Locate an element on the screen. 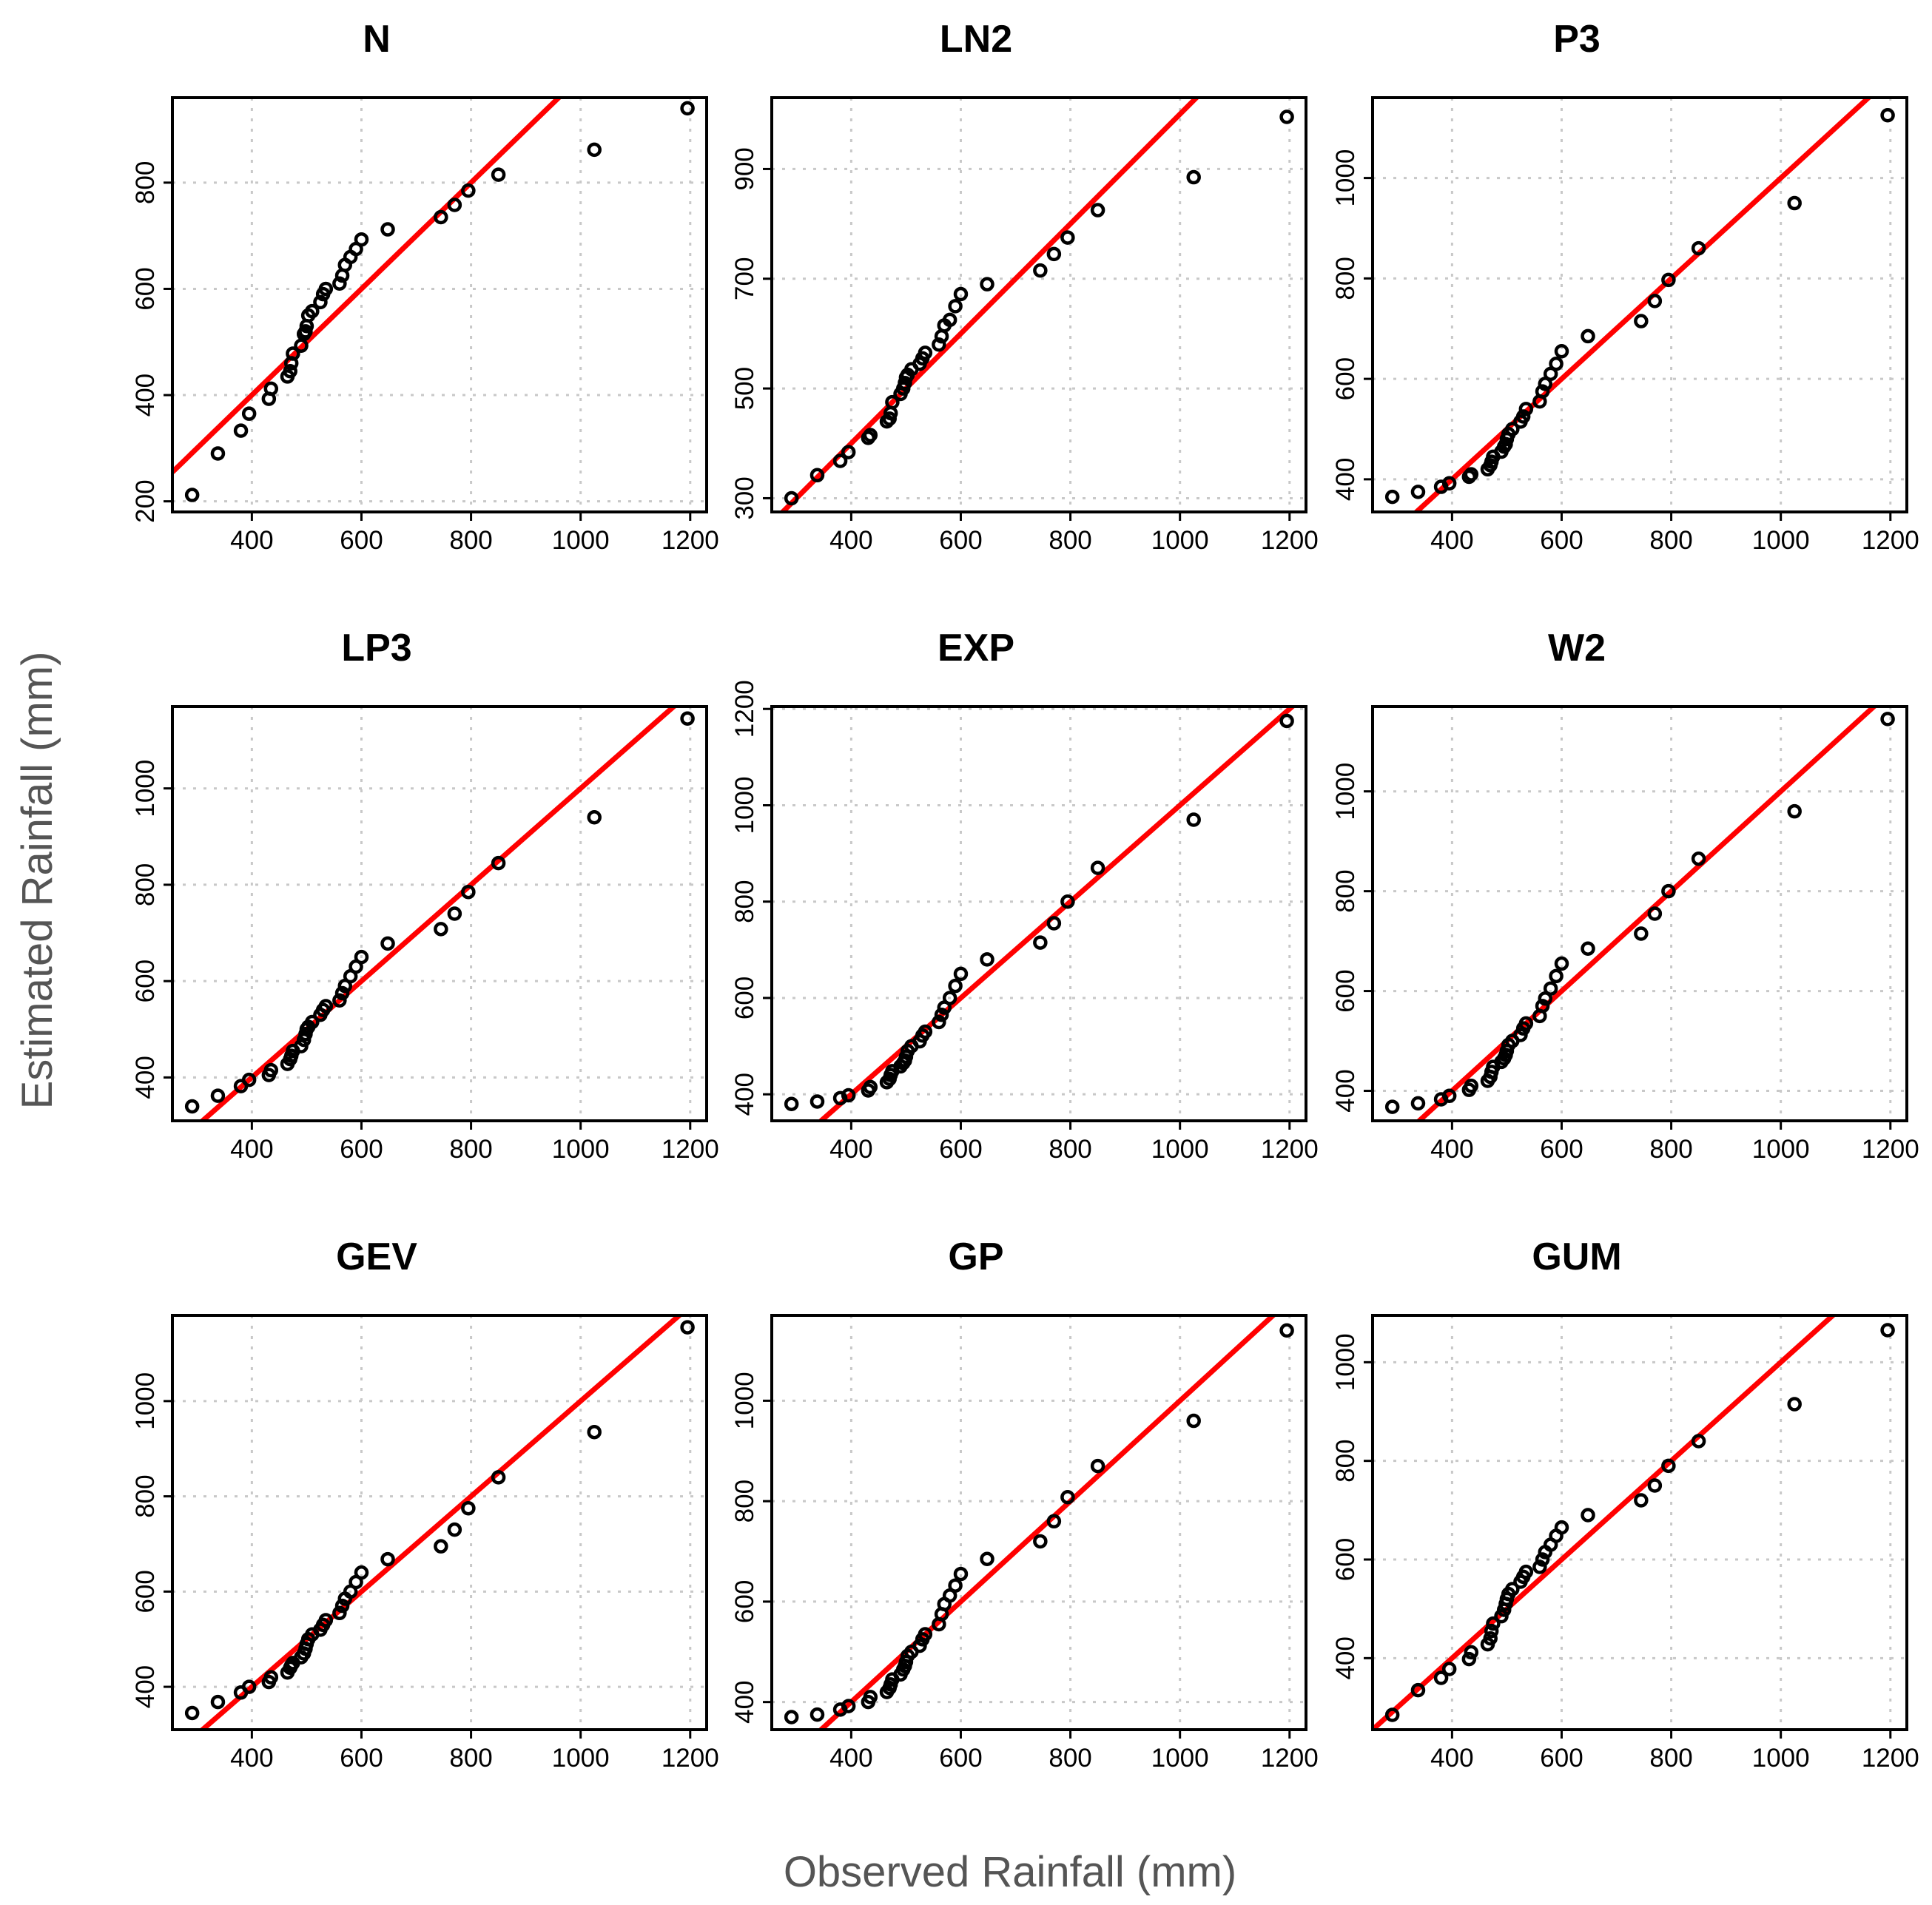 Image resolution: width=1932 pixels, height=1905 pixels. panel-p3: P3 400 600 800 1000 1200 400 600 800 1000 is located at coordinates (1625, 286).